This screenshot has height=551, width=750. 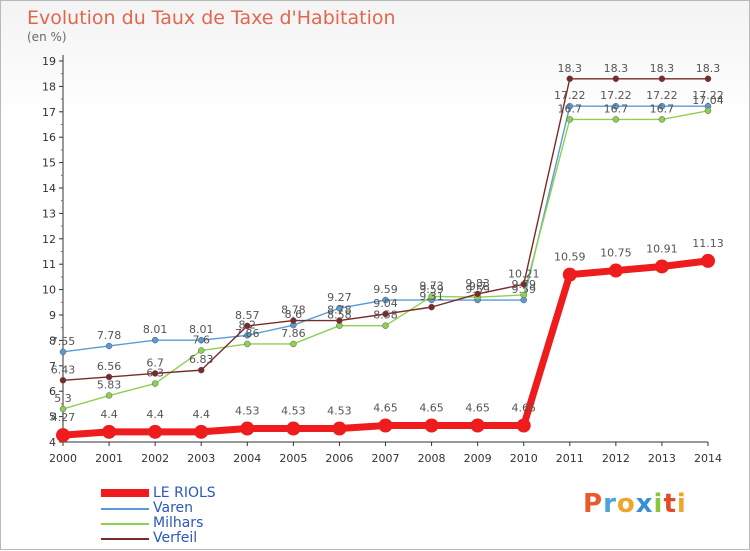 I want to click on logo-letter: r, so click(x=610, y=504).